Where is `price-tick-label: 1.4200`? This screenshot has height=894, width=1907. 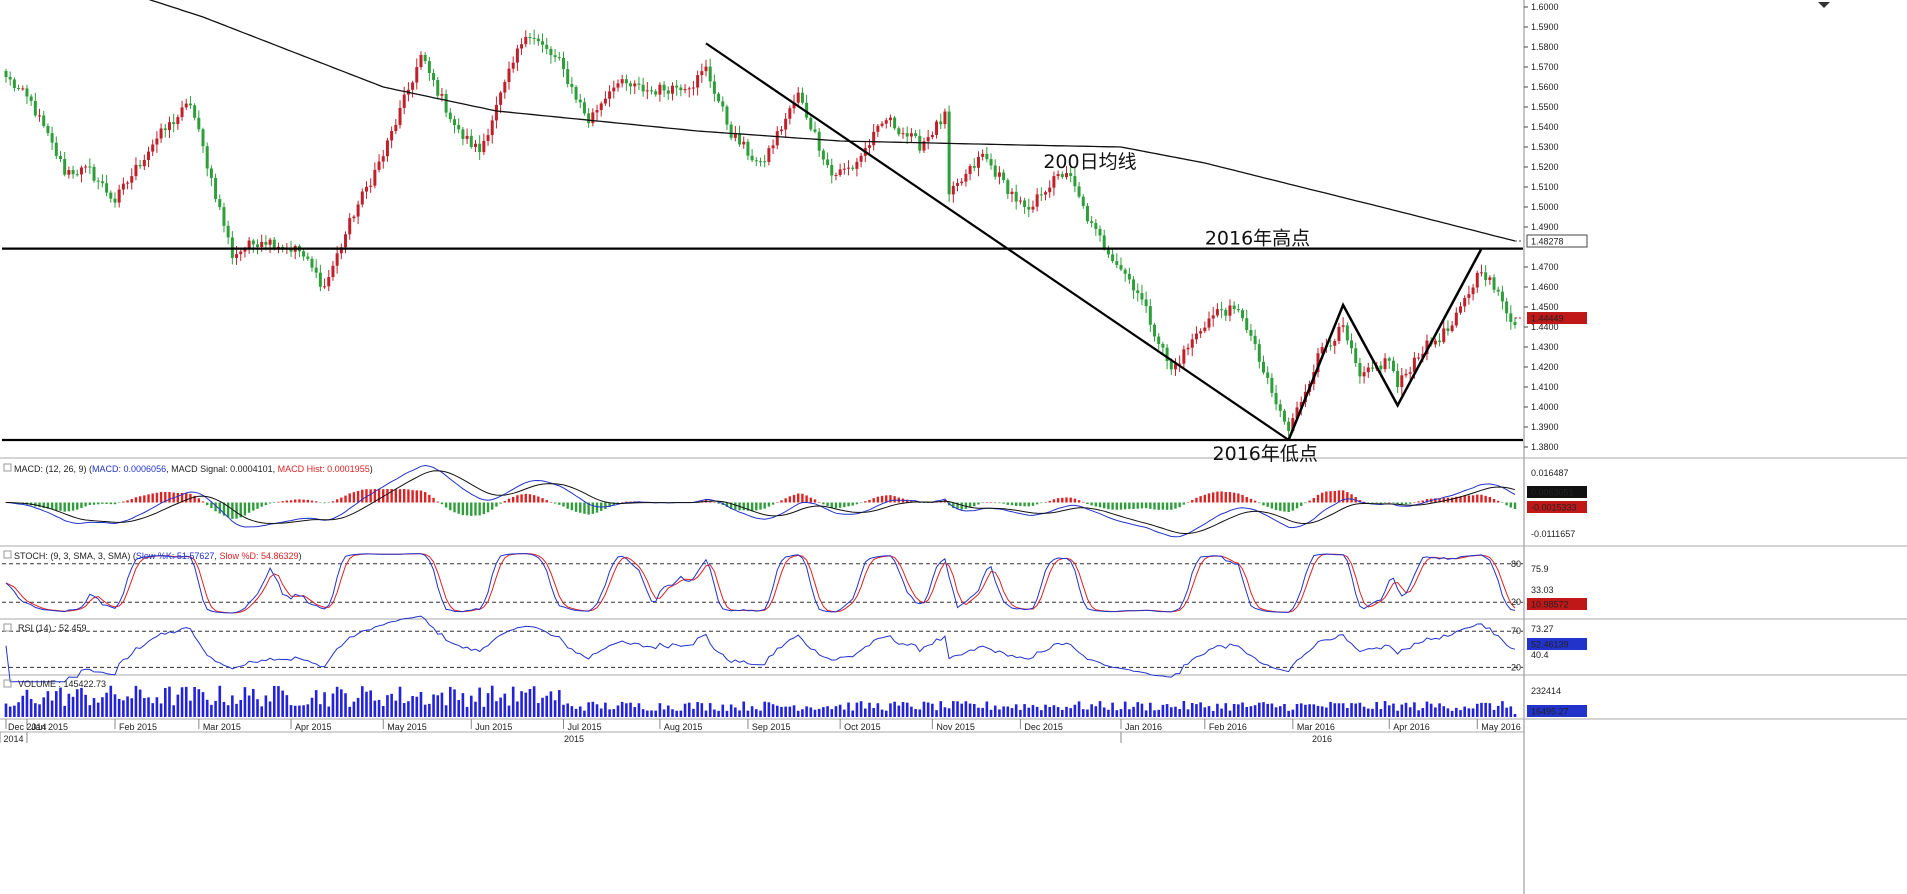 price-tick-label: 1.4200 is located at coordinates (1545, 367).